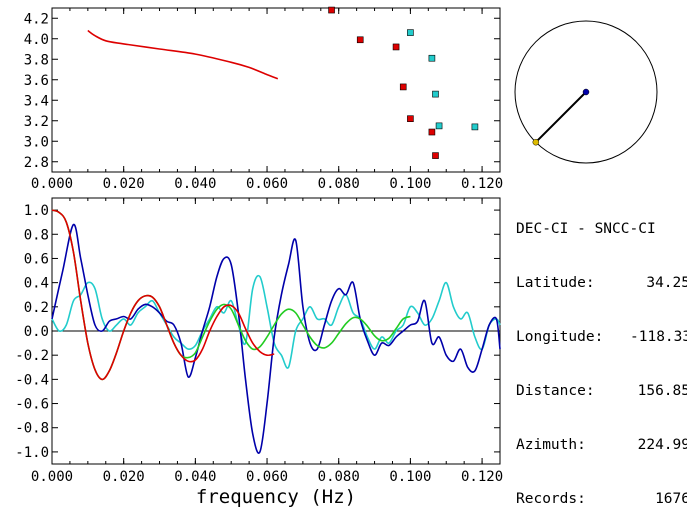 The width and height of the screenshot is (687, 526). What do you see at coordinates (36, 211) in the screenshot?
I see `y-tick-label: 1.0` at bounding box center [36, 211].